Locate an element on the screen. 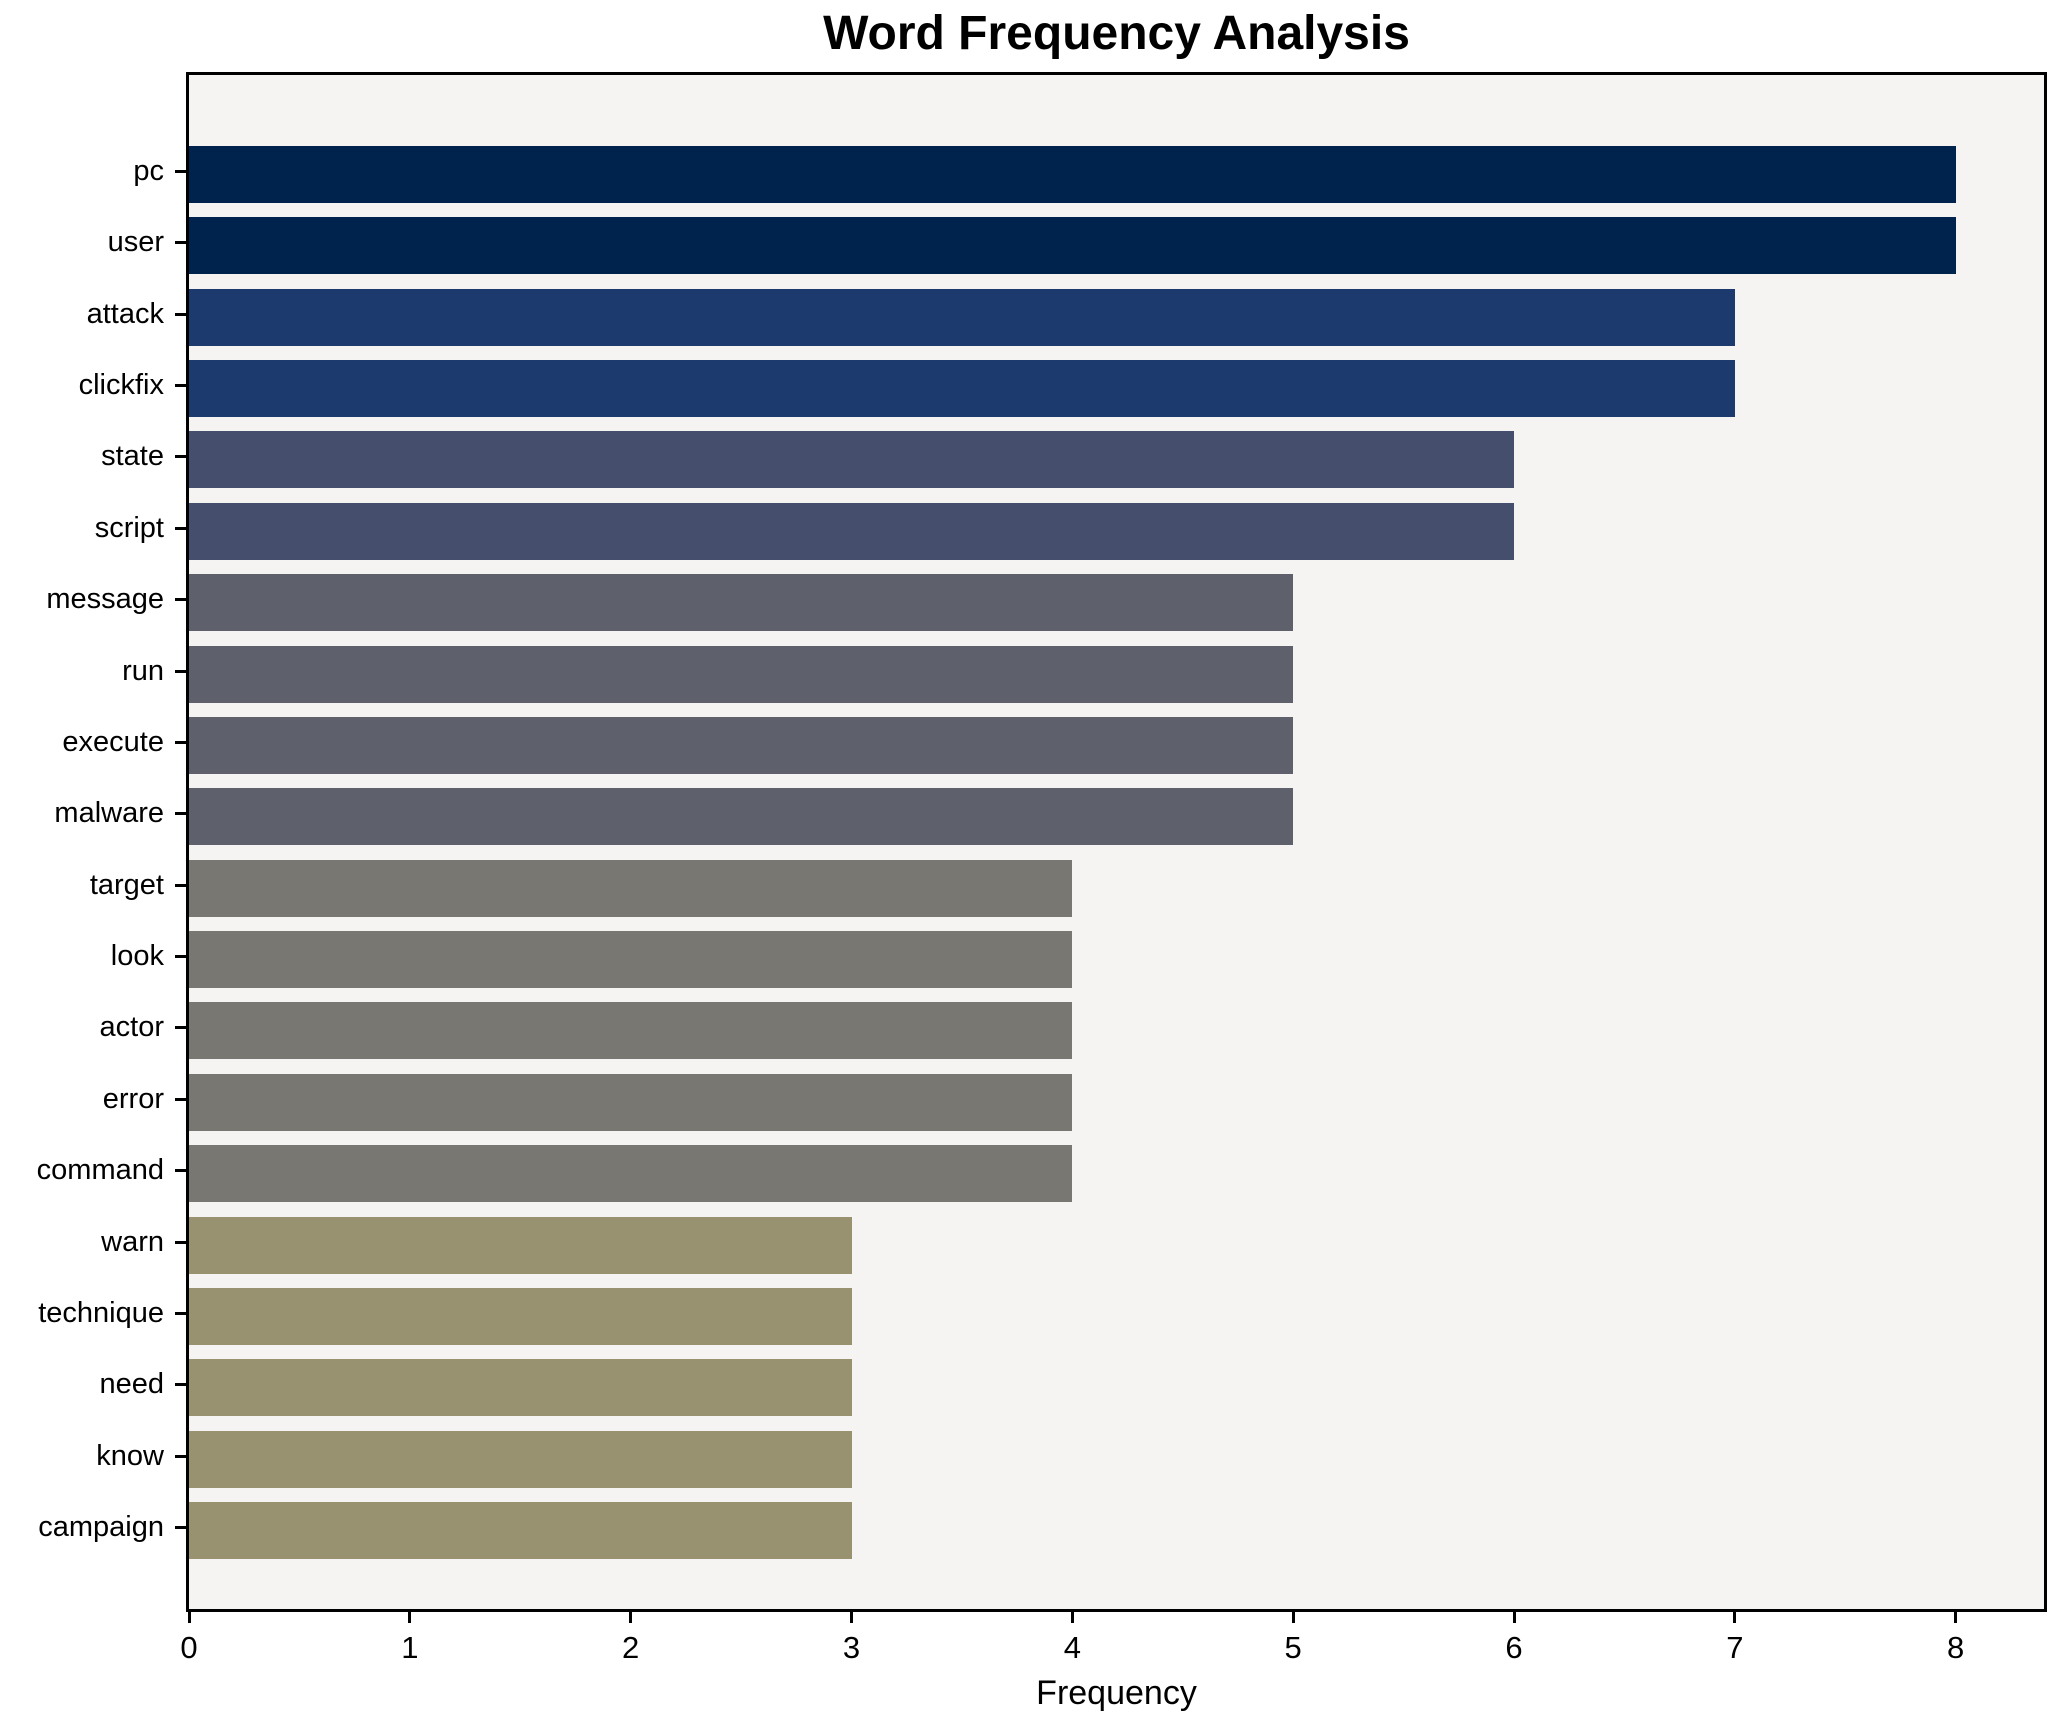  y-tick-label-message: message is located at coordinates (105, 599).